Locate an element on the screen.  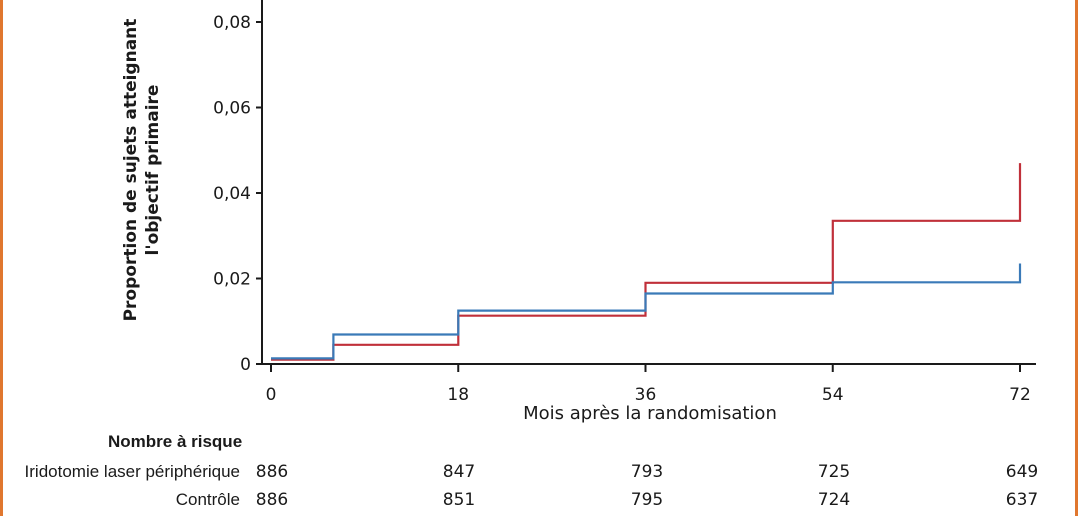
x-tick-label: 72 is located at coordinates (1020, 392).